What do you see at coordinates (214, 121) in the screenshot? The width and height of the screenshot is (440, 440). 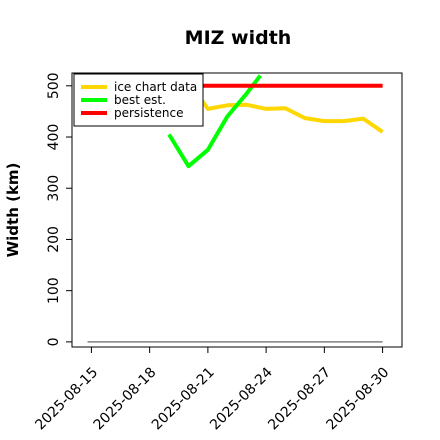 I see `series-line-best-est` at bounding box center [214, 121].